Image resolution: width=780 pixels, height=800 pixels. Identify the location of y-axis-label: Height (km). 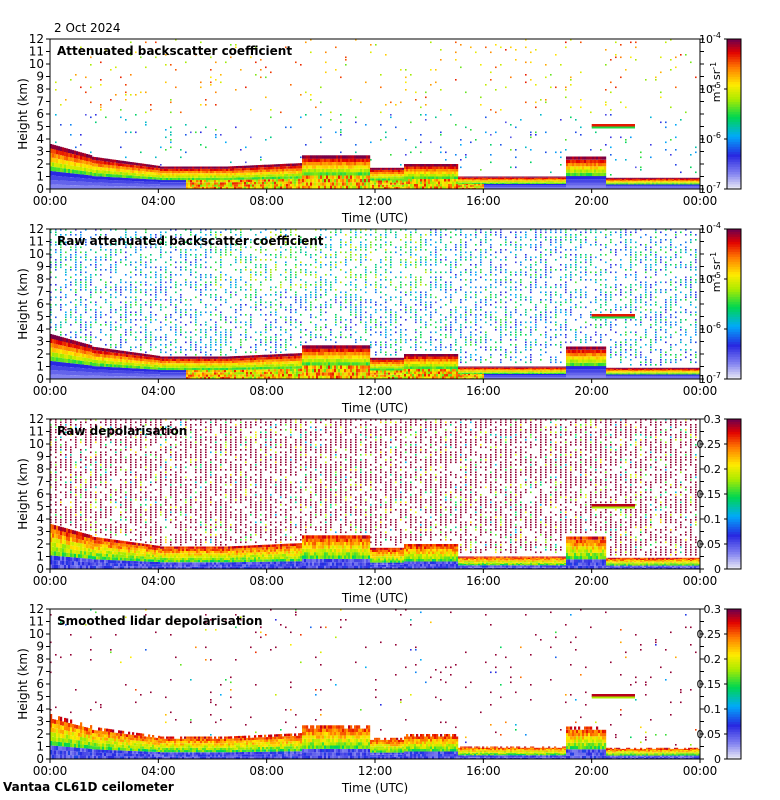
(23, 683).